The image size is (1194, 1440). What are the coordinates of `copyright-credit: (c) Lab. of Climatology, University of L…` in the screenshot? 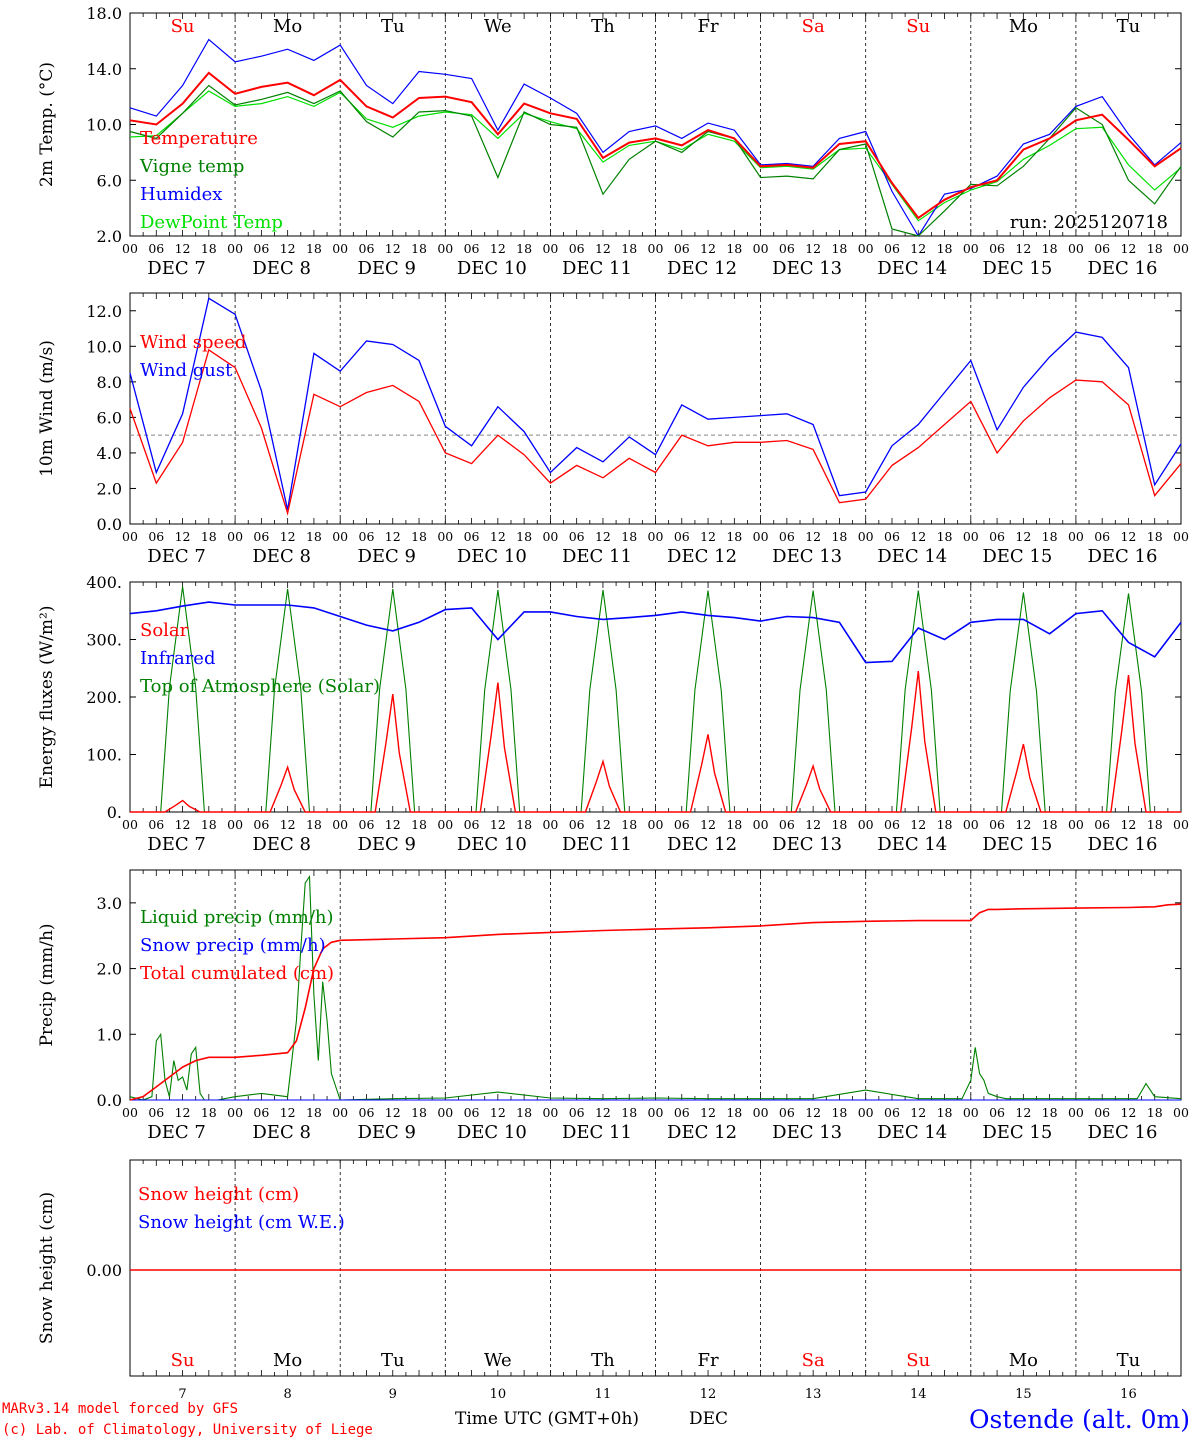 It's located at (187, 1430).